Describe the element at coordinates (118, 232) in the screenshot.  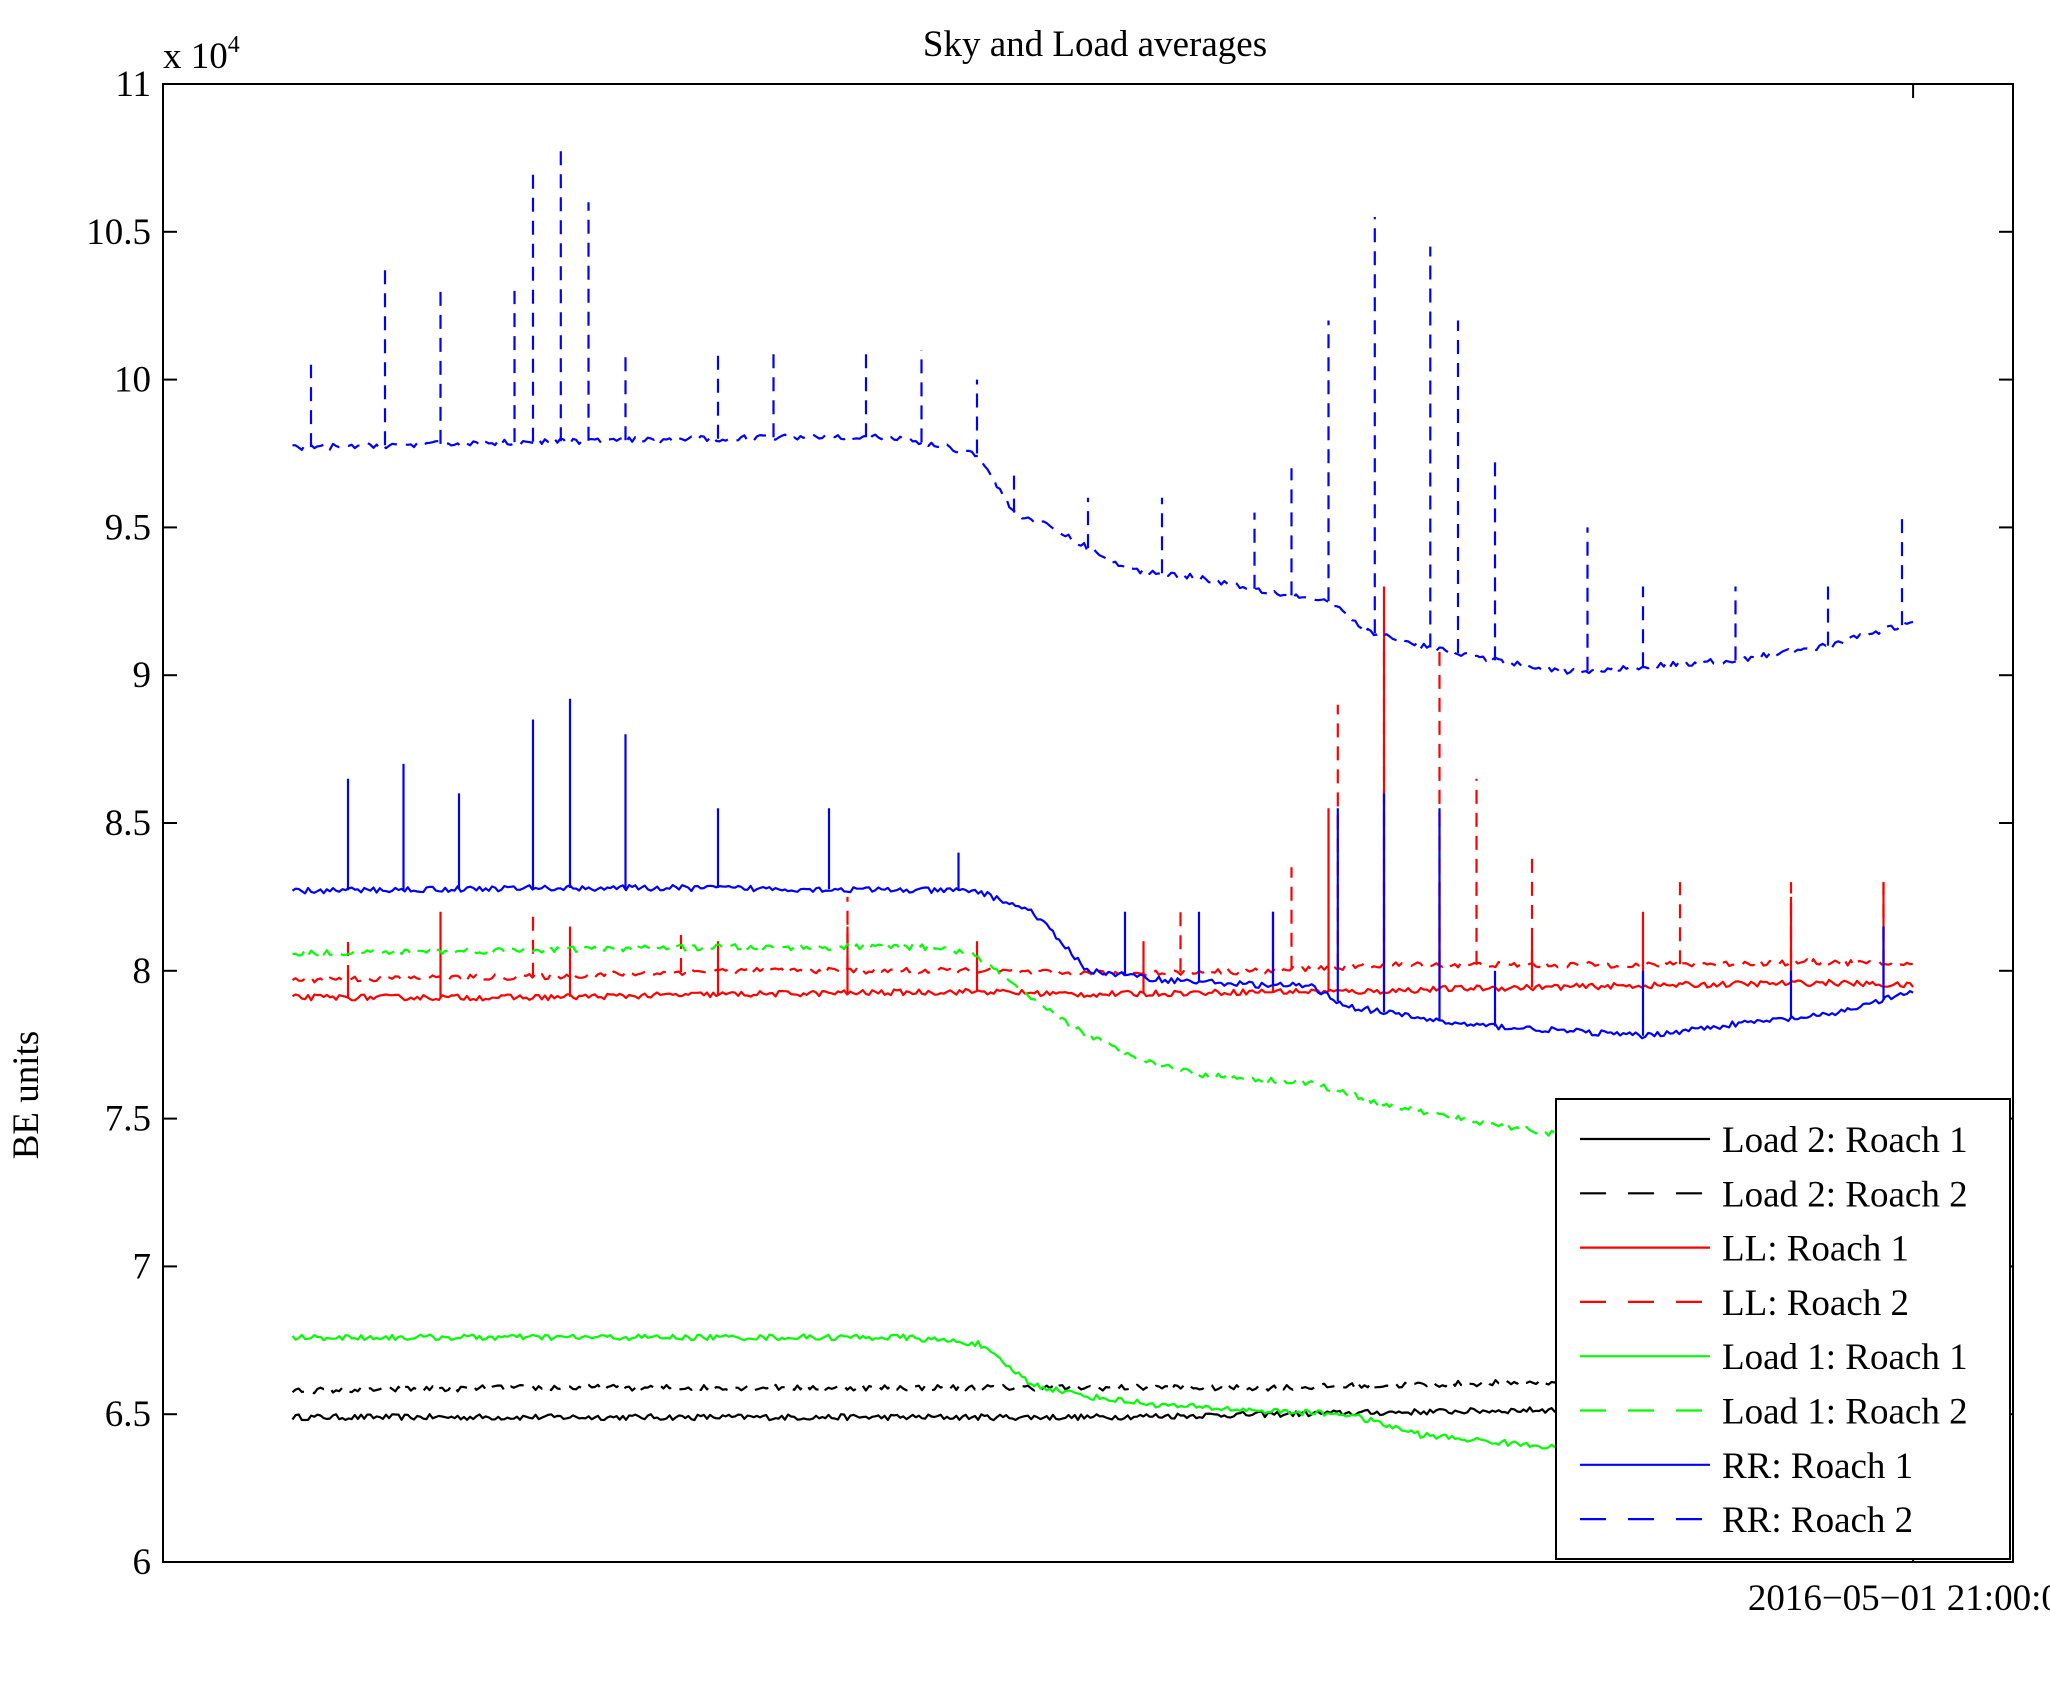
I see `y-tick-label: 10.5` at that location.